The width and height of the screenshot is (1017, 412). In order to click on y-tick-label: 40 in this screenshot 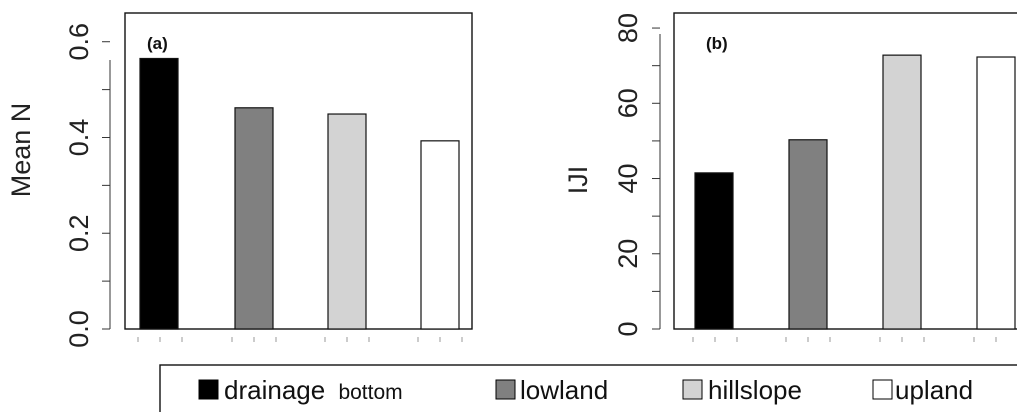, I will do `click(628, 179)`.